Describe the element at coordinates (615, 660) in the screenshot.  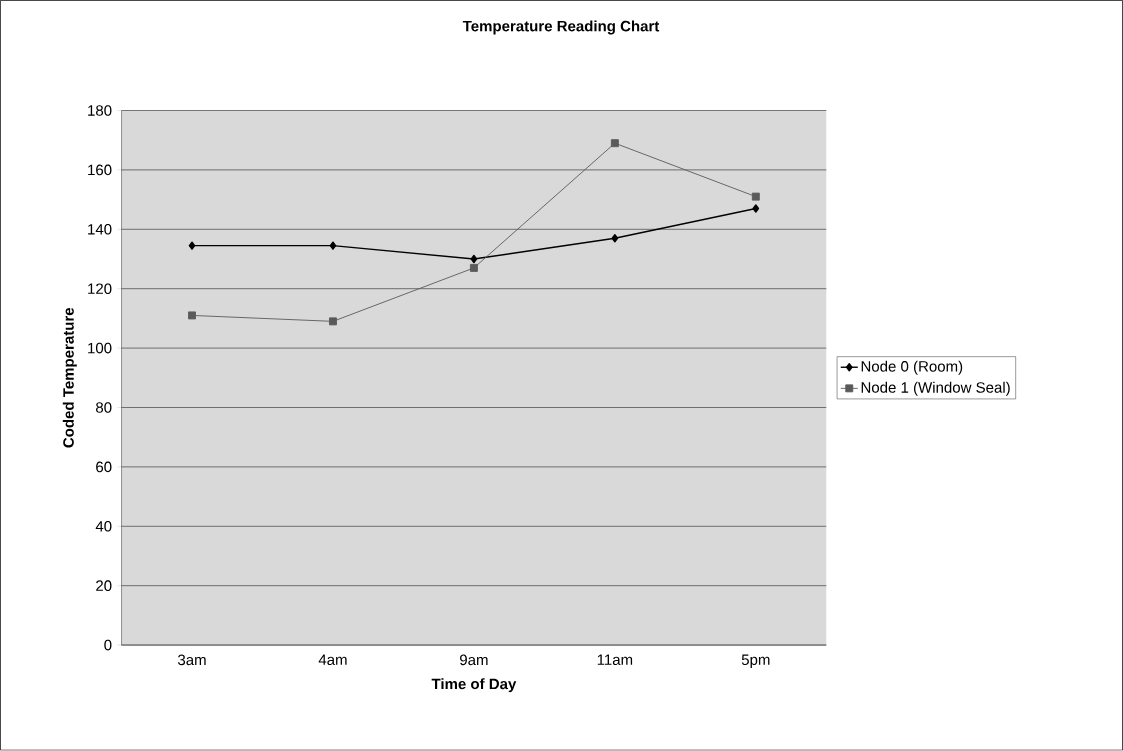
I see `x-tick-label: 11am` at that location.